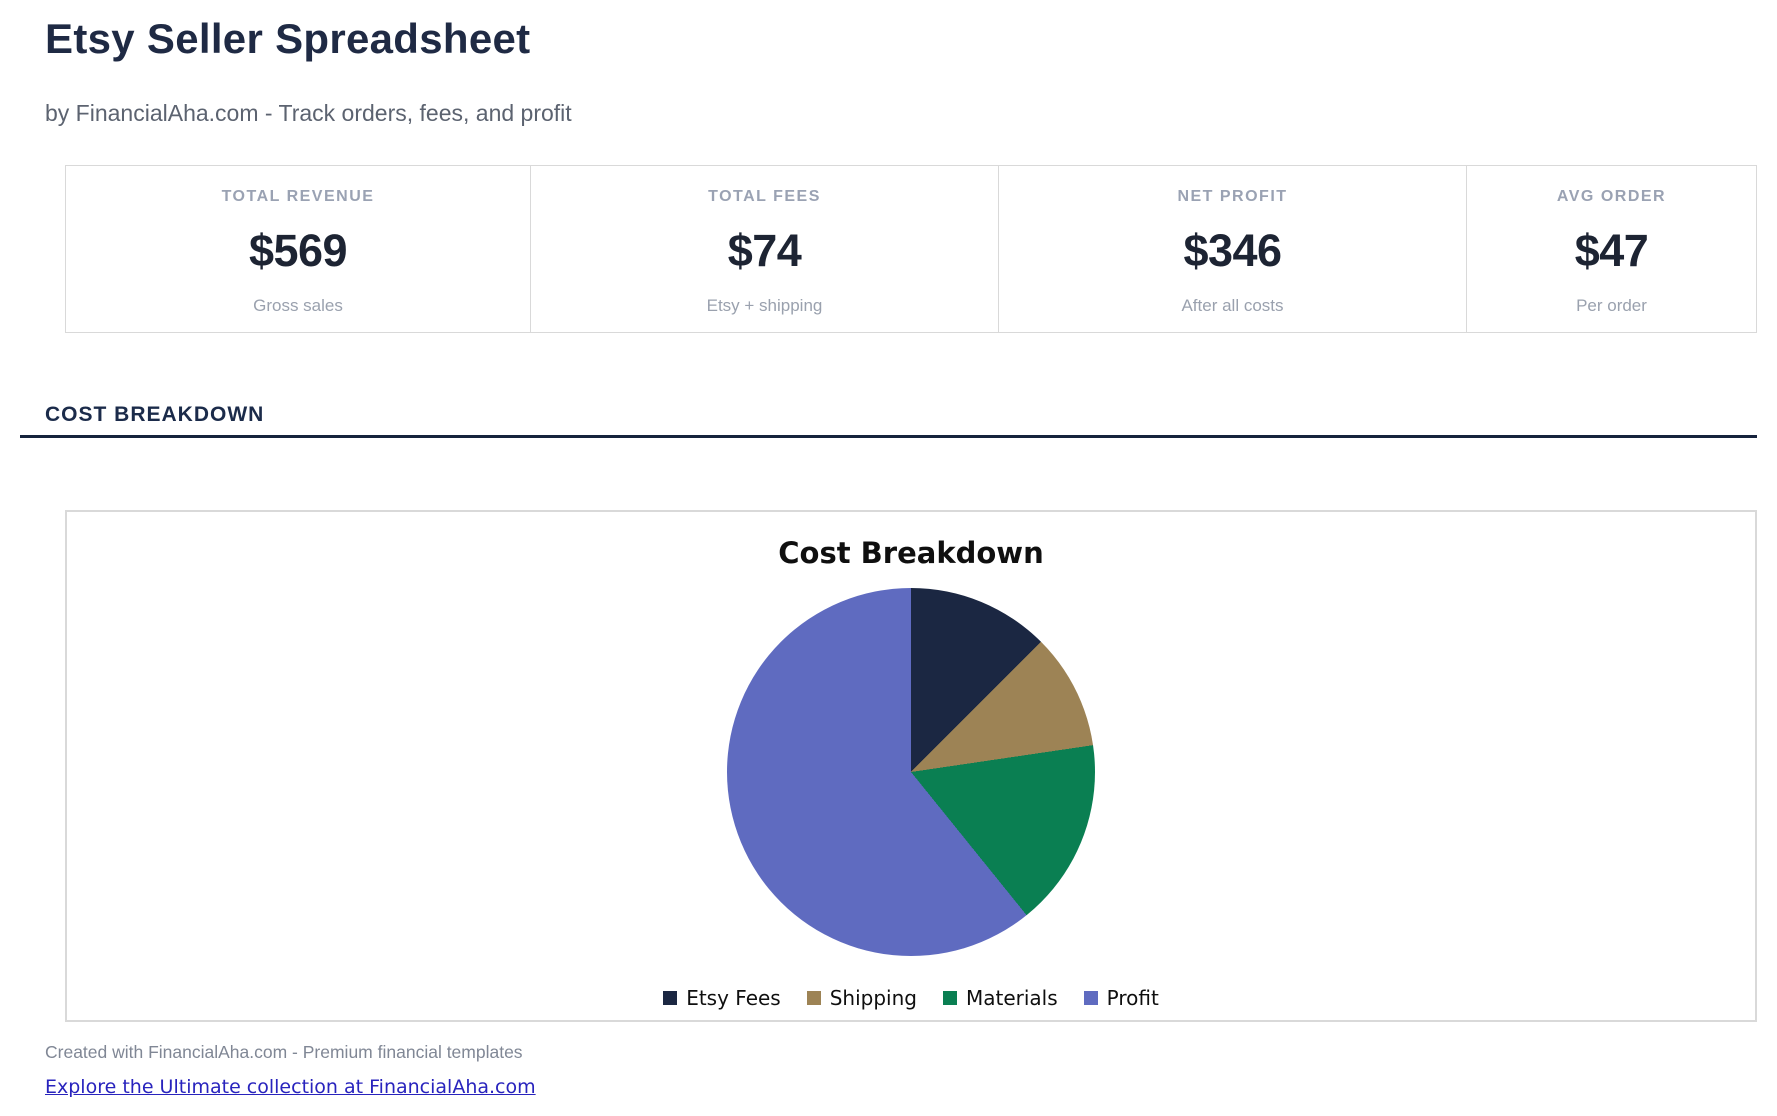  Describe the element at coordinates (764, 306) in the screenshot. I see `stat-sublabel: Etsy + shipping` at that location.